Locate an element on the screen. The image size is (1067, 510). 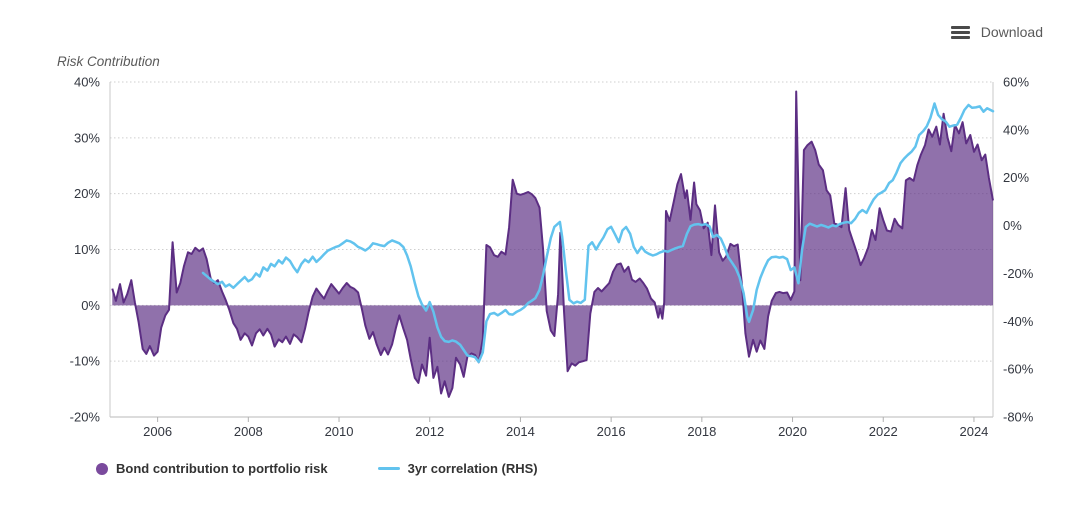
y-axis-left-label: 40% is located at coordinates (87, 82).